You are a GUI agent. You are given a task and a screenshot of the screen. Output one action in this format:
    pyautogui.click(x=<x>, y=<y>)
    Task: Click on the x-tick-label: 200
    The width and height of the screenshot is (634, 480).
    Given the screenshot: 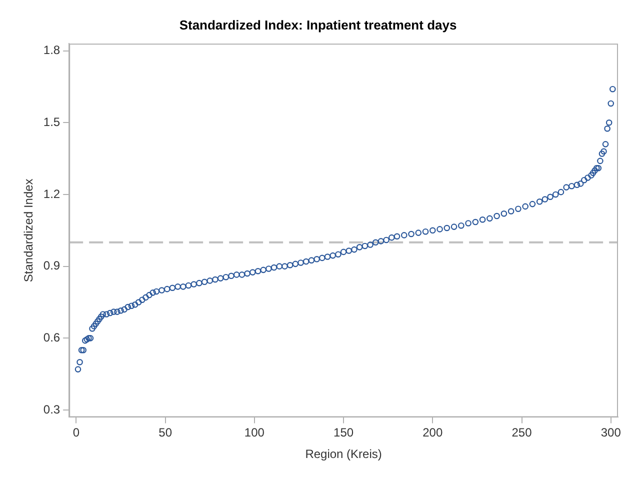 What is the action you would take?
    pyautogui.click(x=432, y=433)
    